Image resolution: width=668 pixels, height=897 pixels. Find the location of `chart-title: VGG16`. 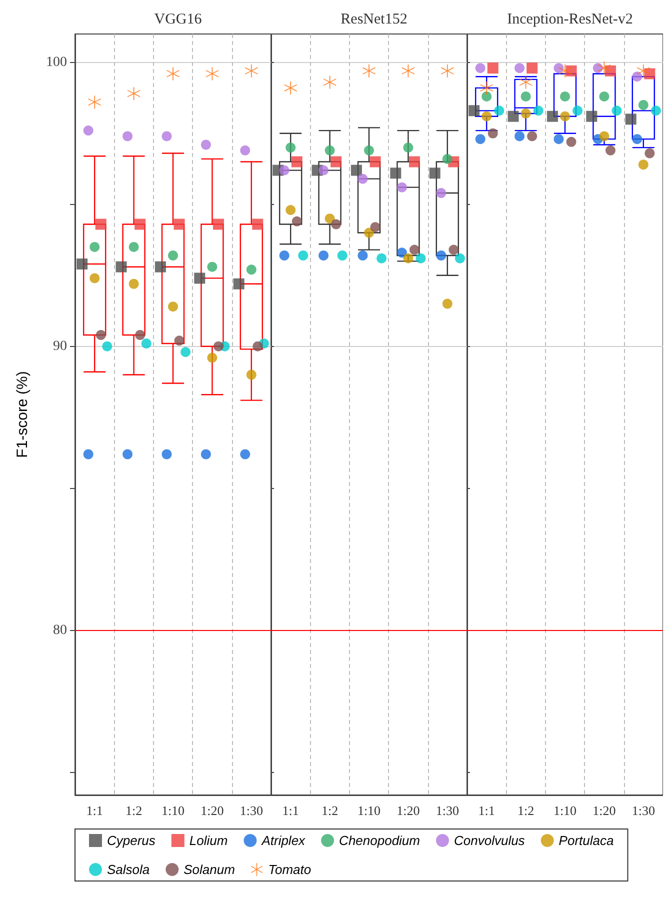

chart-title: VGG16 is located at coordinates (178, 20).